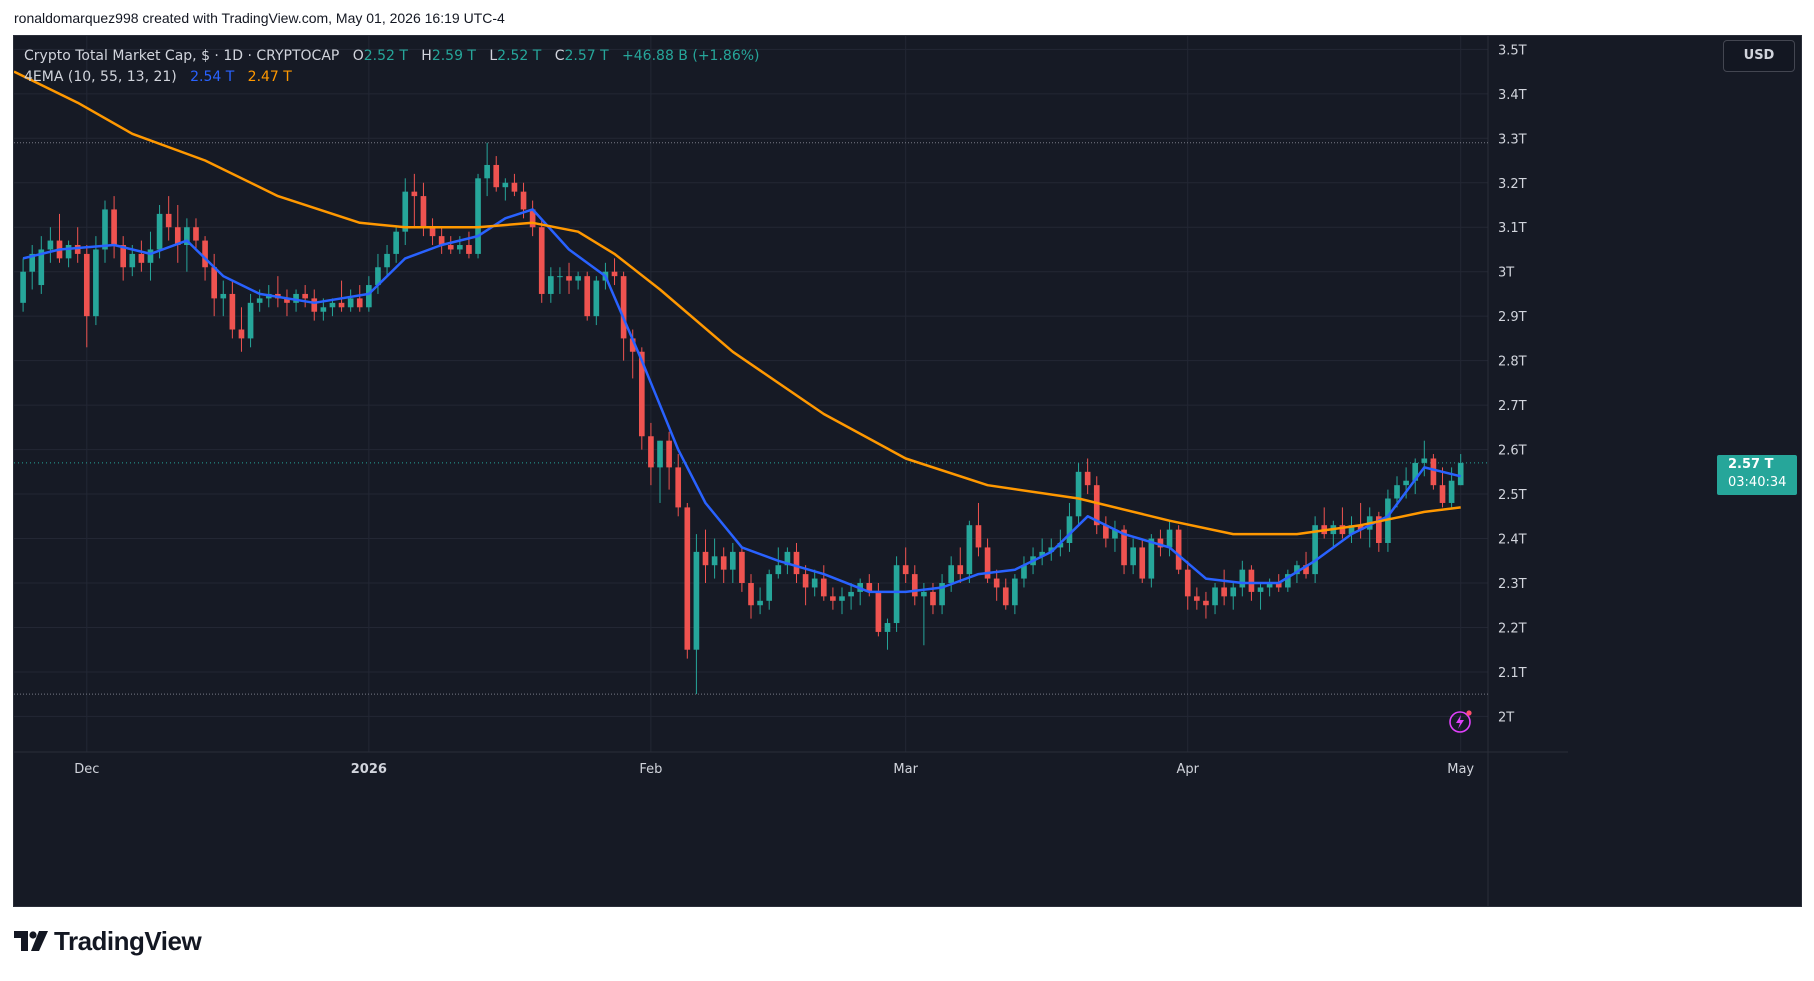  I want to click on close-label: C, so click(559, 56).